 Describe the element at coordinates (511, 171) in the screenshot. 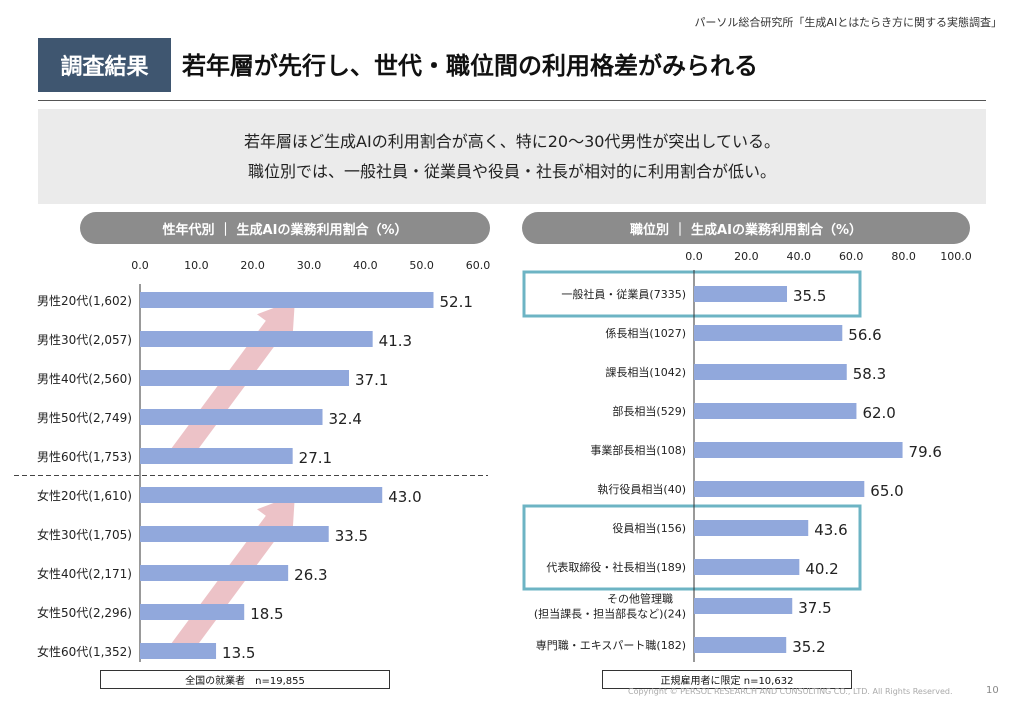

I see `summary-line-2: 職位別では、一般社員・従業員や役員・社長が相対的に利用割合が低い。` at that location.